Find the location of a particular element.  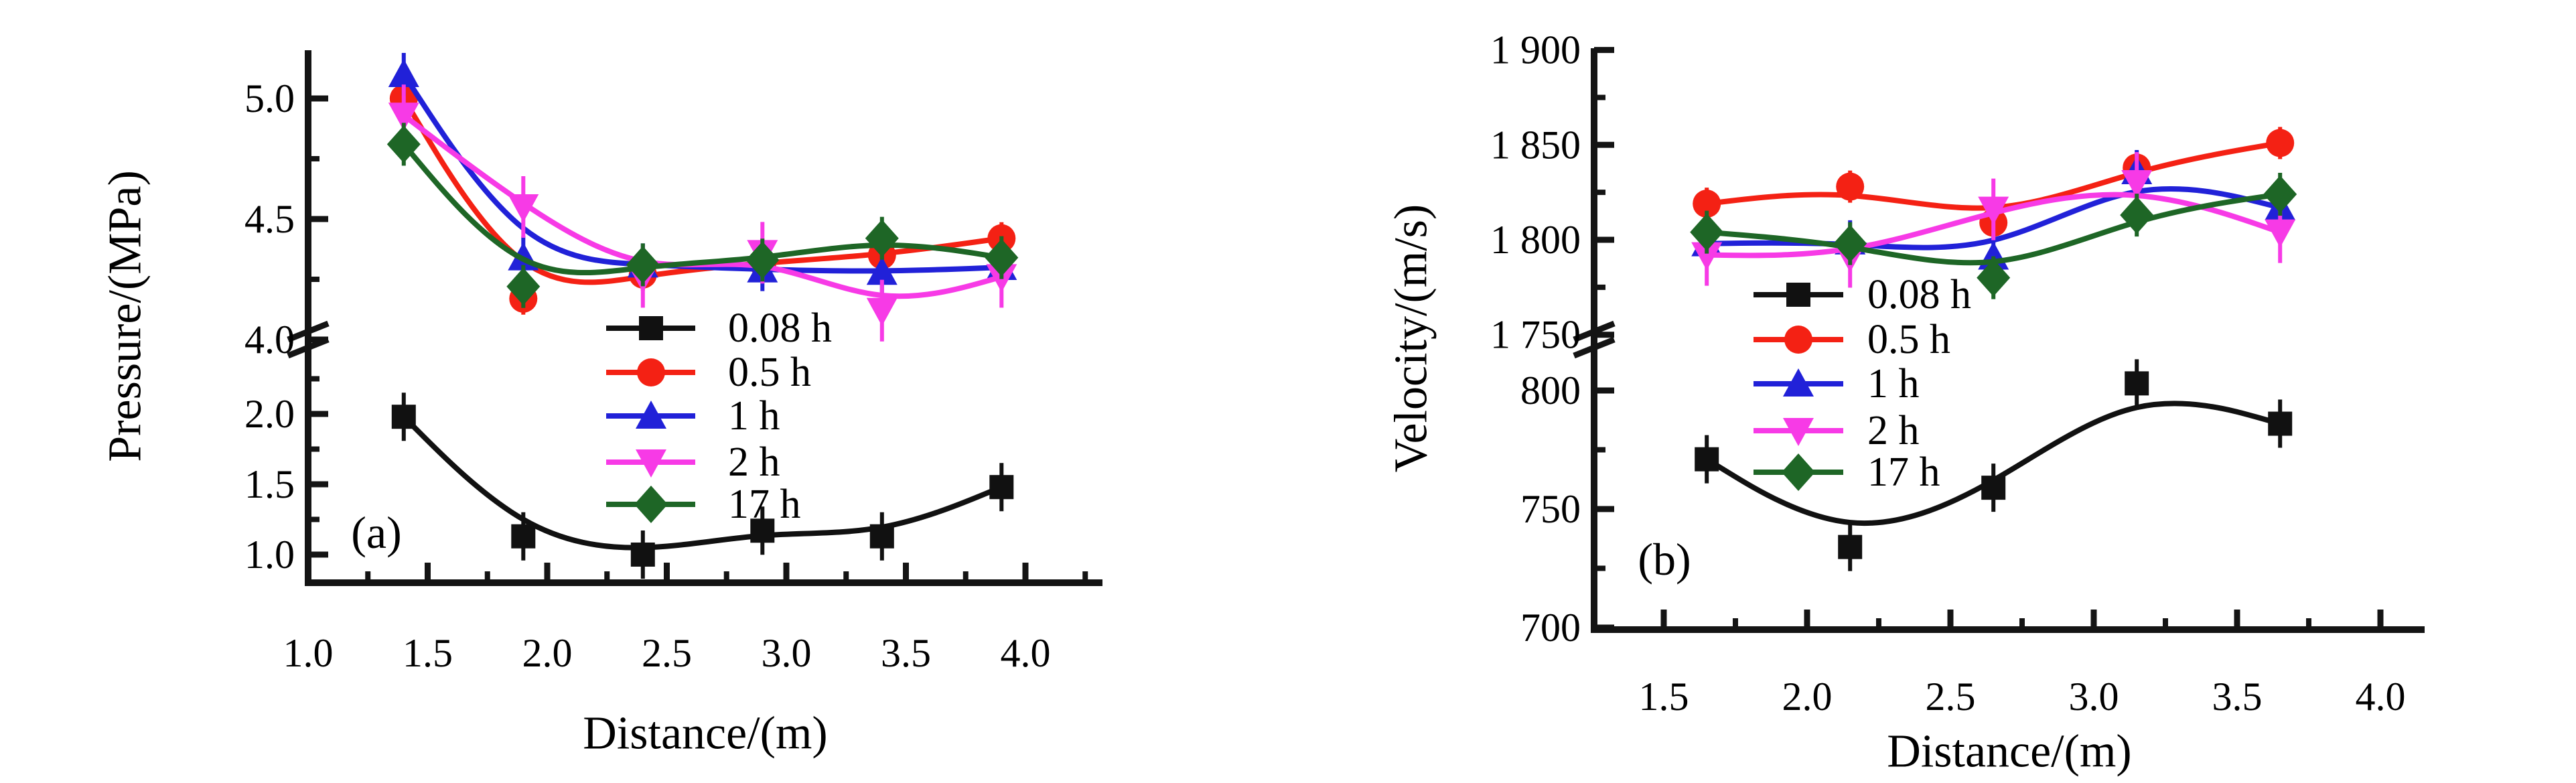

legend-label: 0.5 h is located at coordinates (769, 372).